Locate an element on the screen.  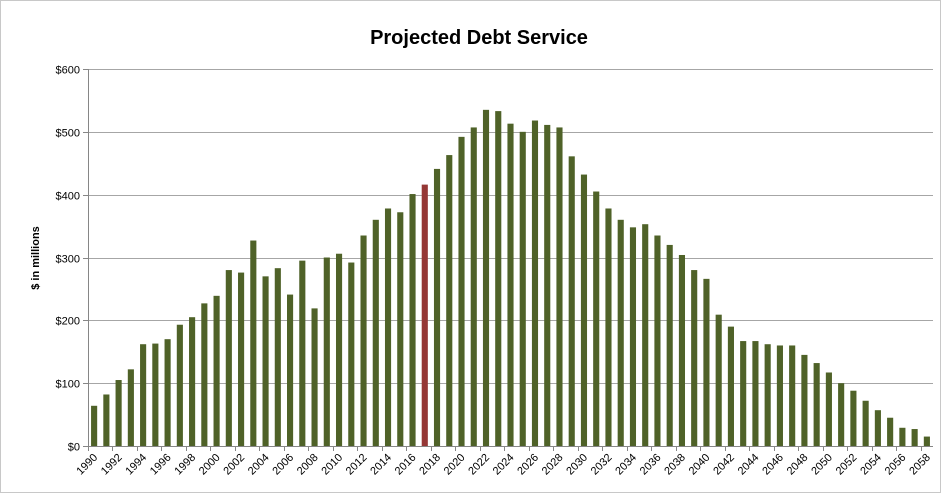
x-tick-label: 2042 is located at coordinates (724, 465).